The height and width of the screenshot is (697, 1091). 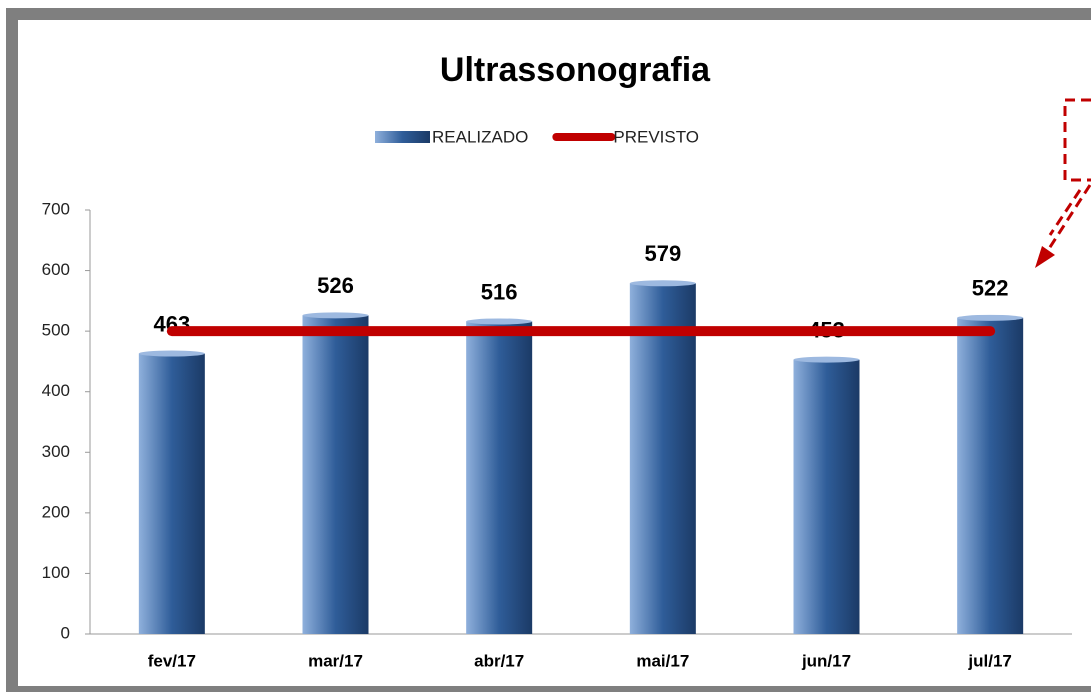 What do you see at coordinates (1063, 183) in the screenshot?
I see `annotation-callout` at bounding box center [1063, 183].